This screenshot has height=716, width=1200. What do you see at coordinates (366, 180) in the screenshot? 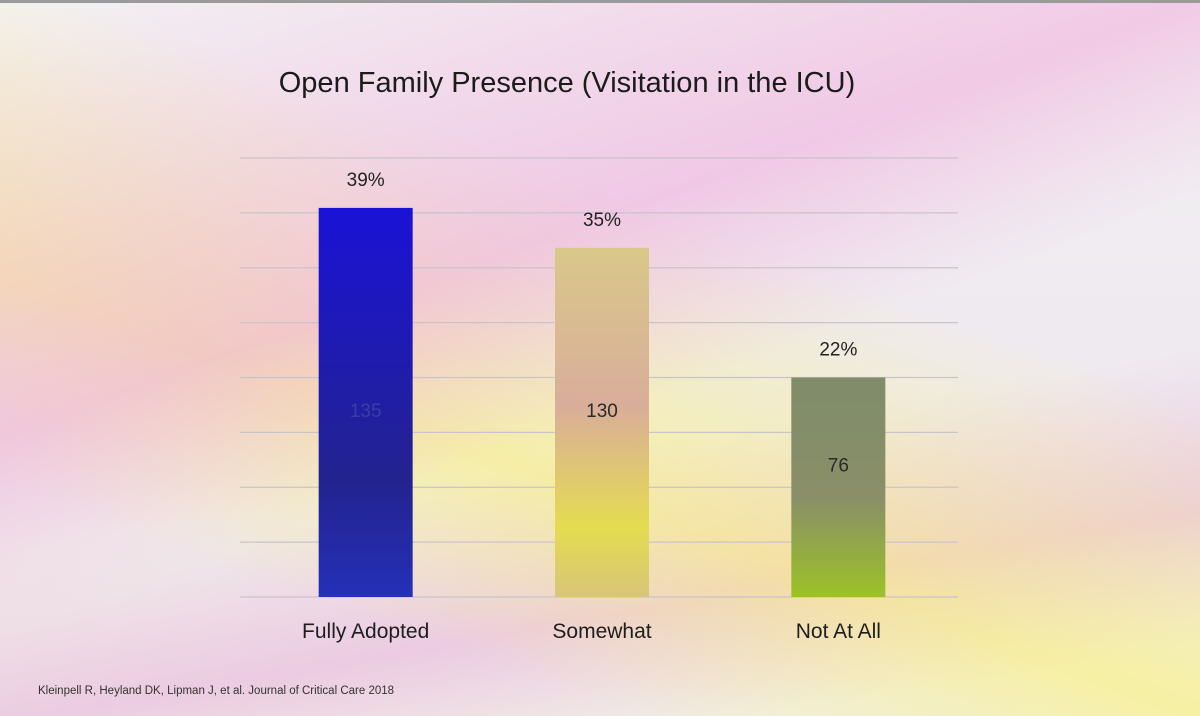
I see `bar-value-label: 39%` at bounding box center [366, 180].